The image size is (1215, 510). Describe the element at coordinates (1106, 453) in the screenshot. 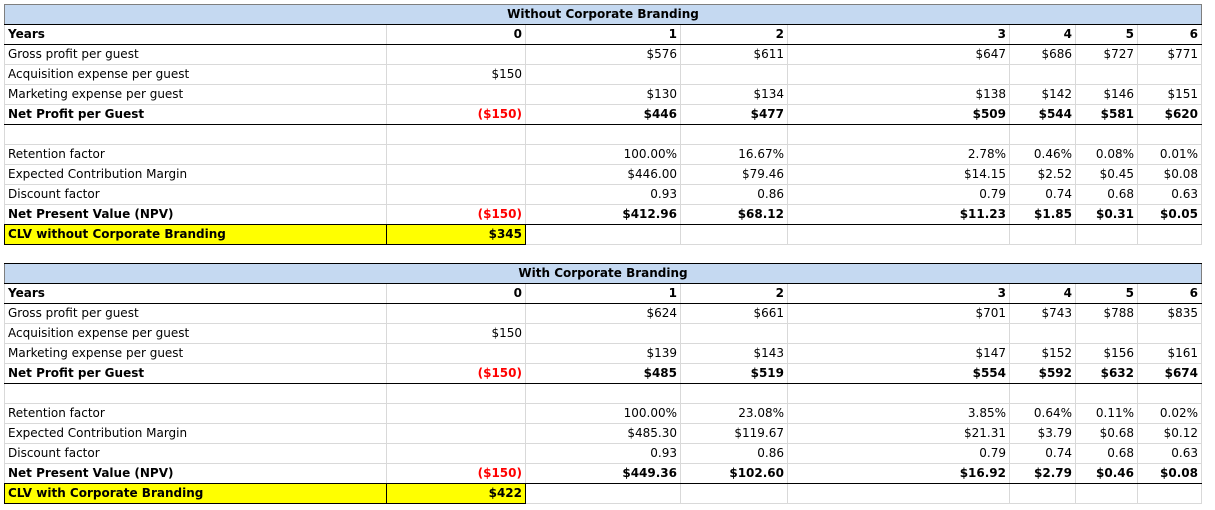

I see `disc-value-year-5: 0.68` at that location.